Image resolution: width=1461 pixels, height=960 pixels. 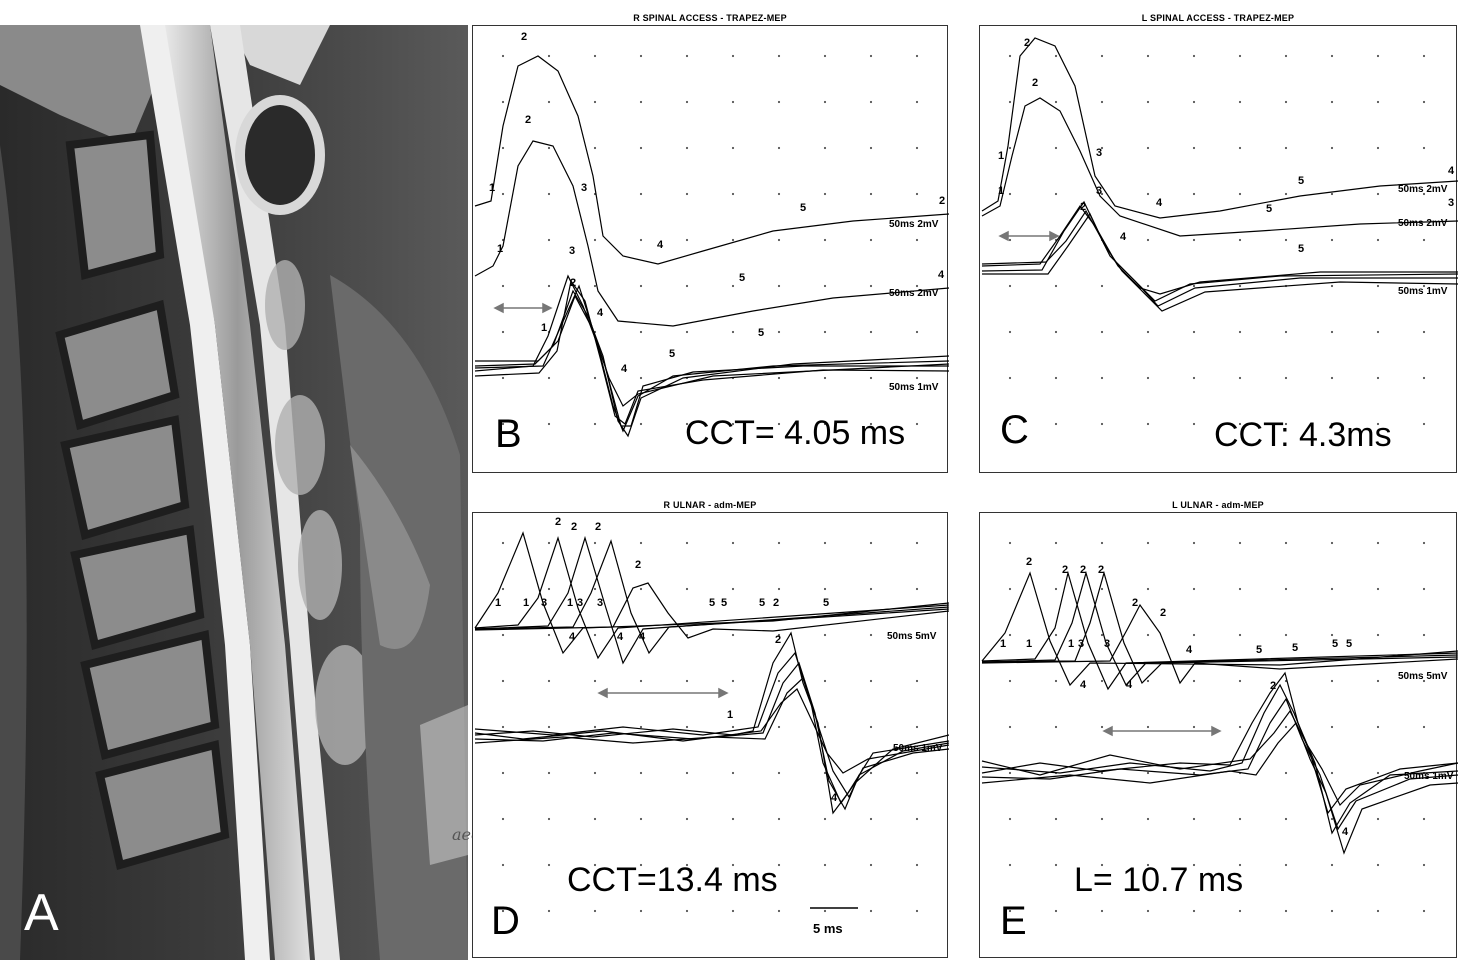 I want to click on panel-e-grid, so click(x=1217, y=727).